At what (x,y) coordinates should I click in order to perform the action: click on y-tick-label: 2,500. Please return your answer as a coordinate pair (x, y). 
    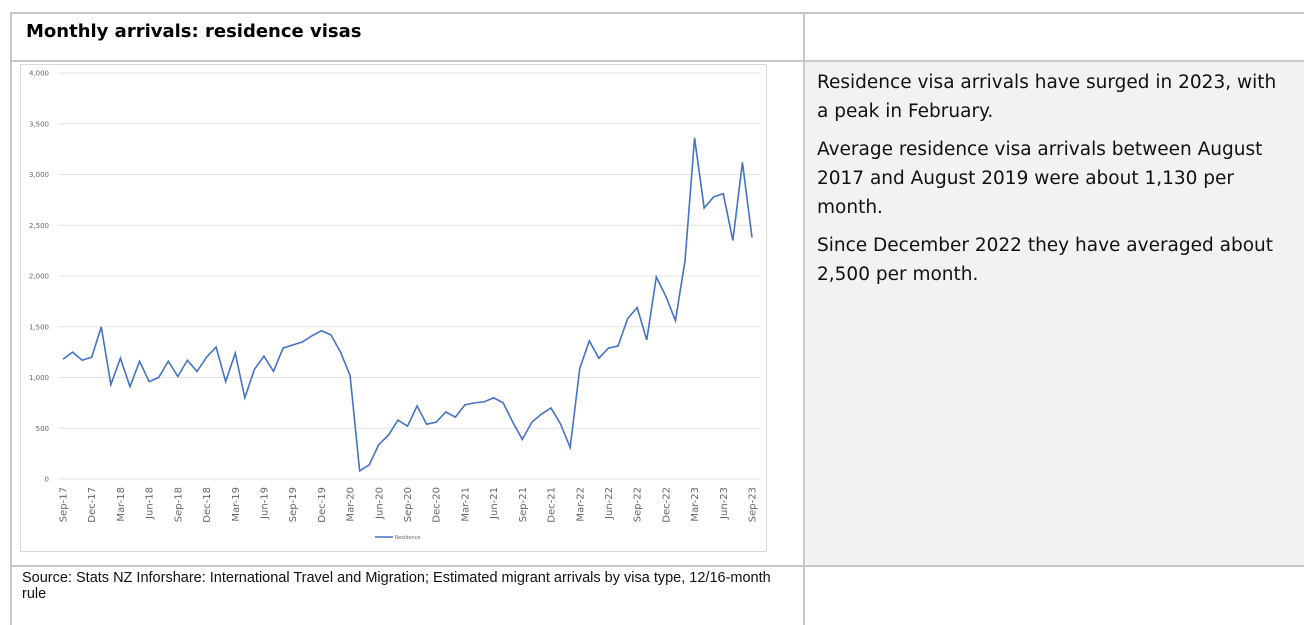
    Looking at the image, I should click on (39, 226).